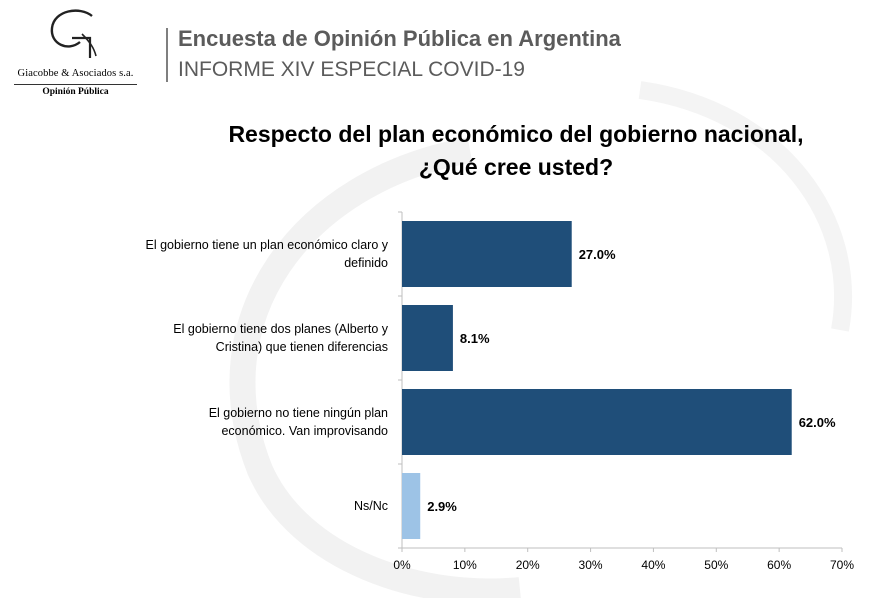 This screenshot has height=598, width=880. I want to click on category-label: Cristina) que tienen diferencias, so click(302, 347).